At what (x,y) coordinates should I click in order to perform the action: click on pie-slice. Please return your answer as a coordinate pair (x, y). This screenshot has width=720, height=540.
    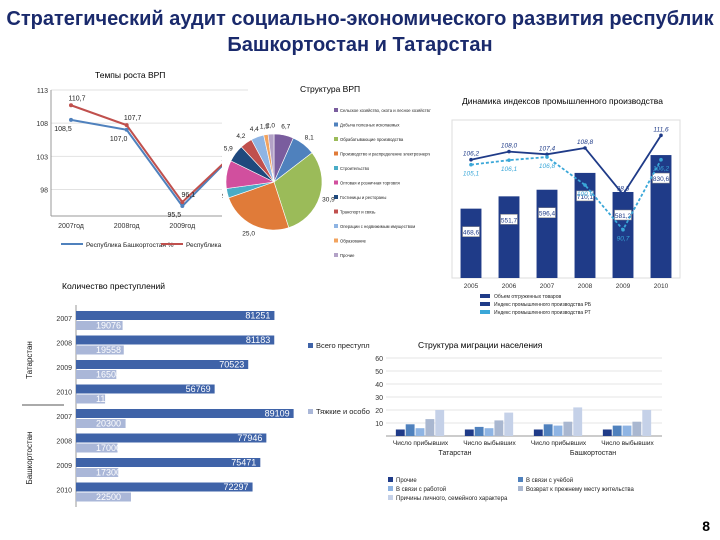
    Looking at the image, I should click on (298, 190).